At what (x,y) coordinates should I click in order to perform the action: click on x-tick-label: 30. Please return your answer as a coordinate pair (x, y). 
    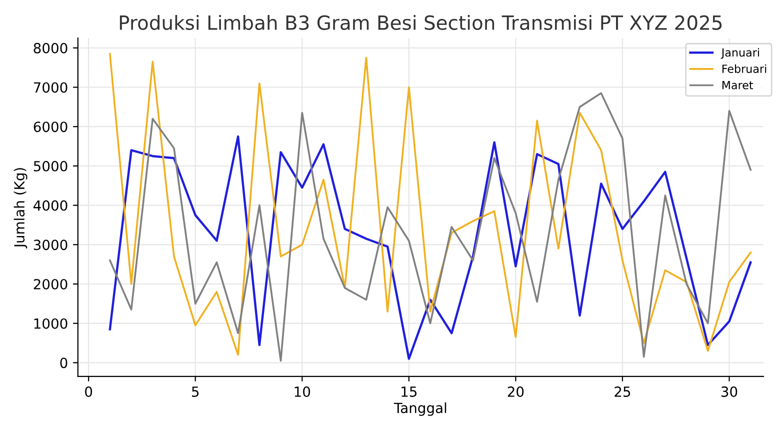
    Looking at the image, I should click on (729, 391).